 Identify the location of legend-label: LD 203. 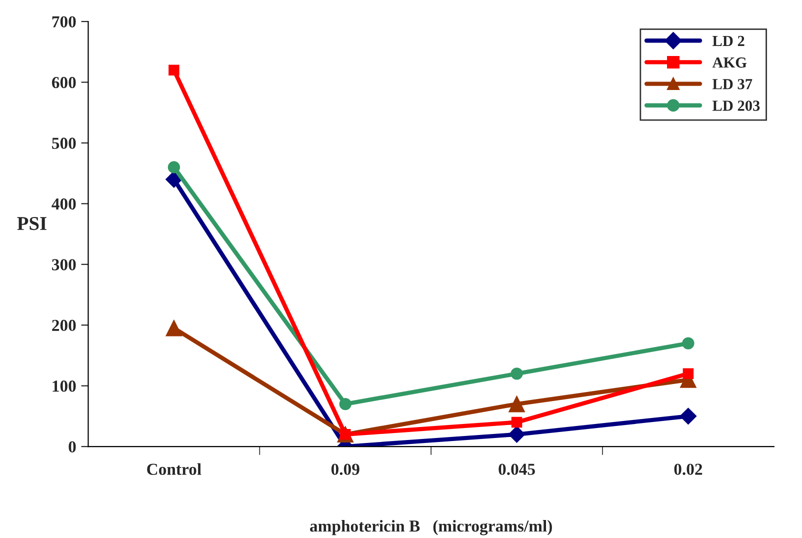
(736, 105).